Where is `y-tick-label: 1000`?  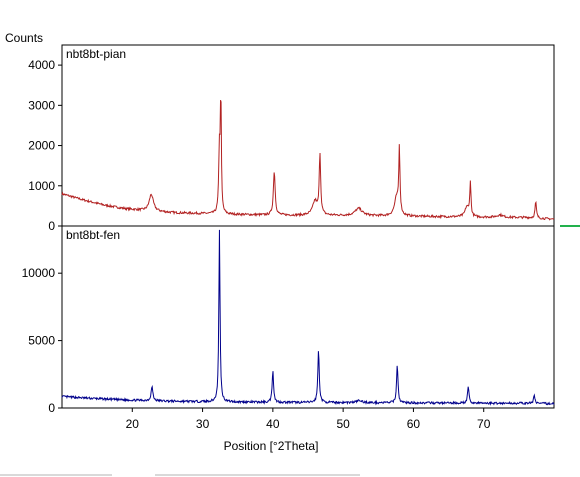 y-tick-label: 1000 is located at coordinates (41, 186).